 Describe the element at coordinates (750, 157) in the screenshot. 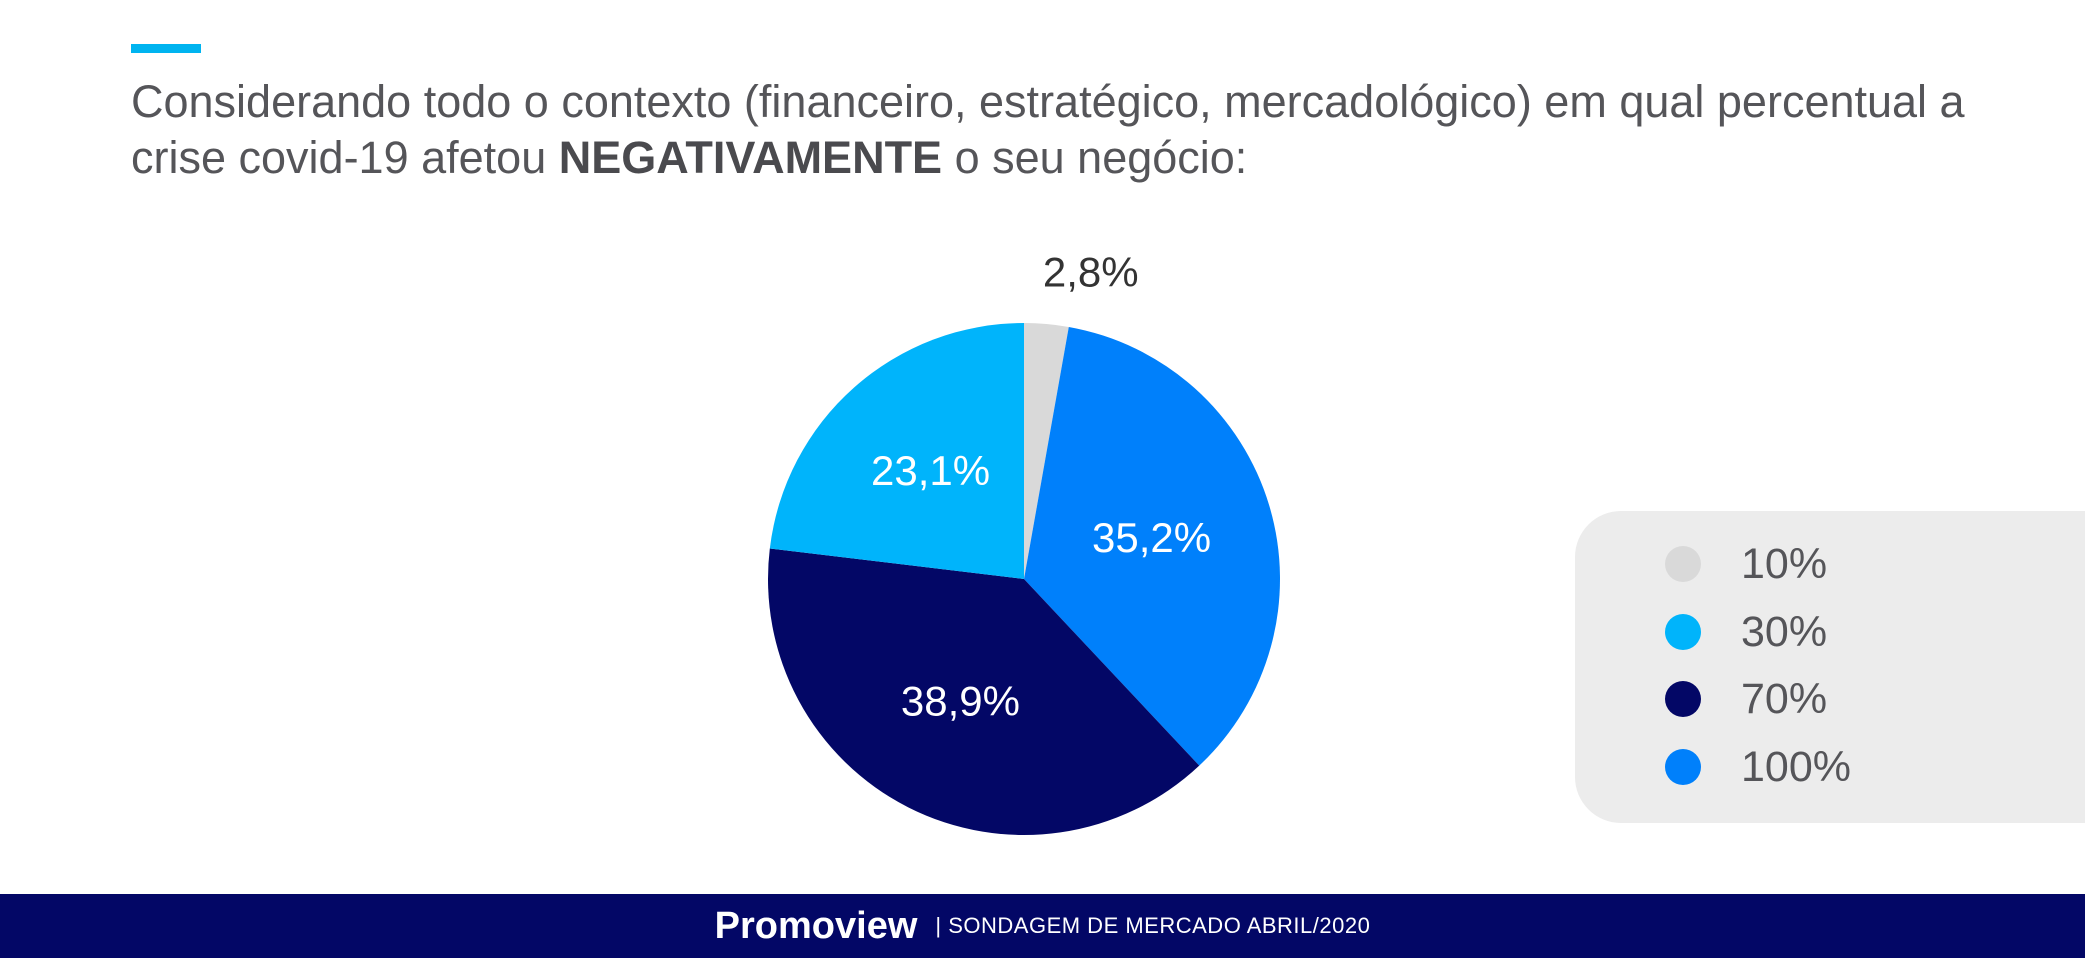

I see `title-emphasis: NEGATIVAMENTE` at that location.